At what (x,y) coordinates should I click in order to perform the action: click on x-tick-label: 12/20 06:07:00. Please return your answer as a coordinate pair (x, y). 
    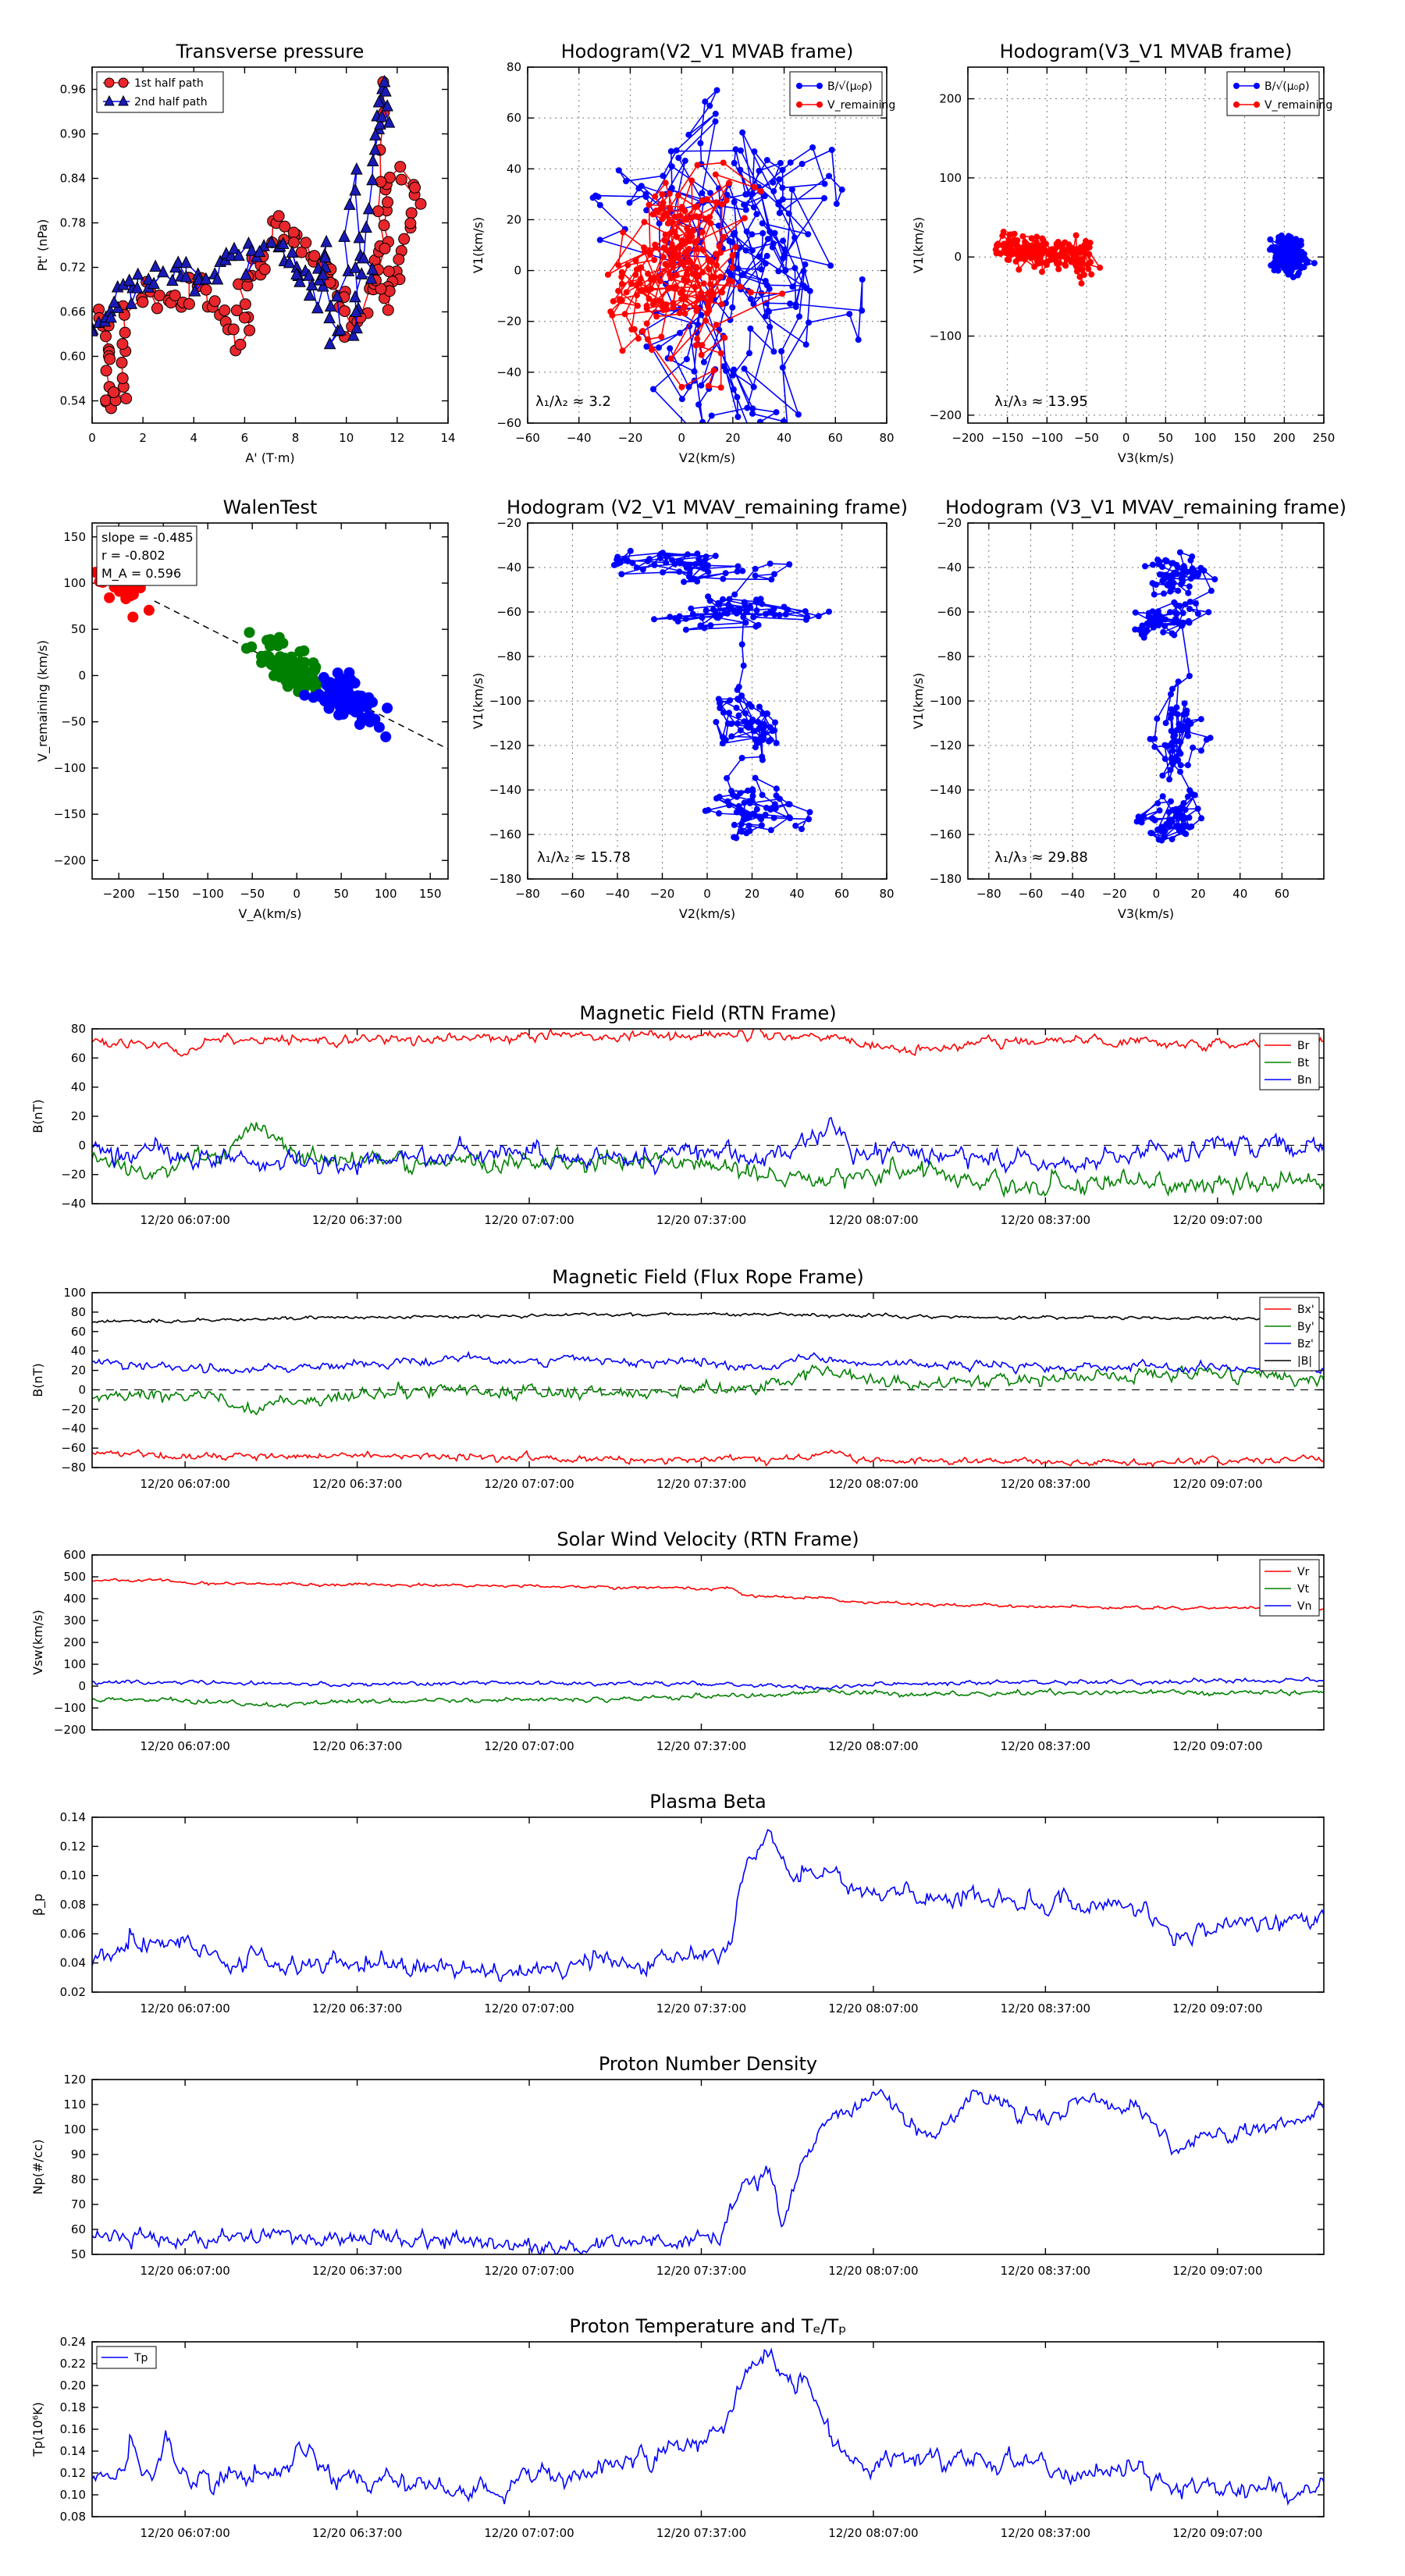
    Looking at the image, I should click on (185, 1746).